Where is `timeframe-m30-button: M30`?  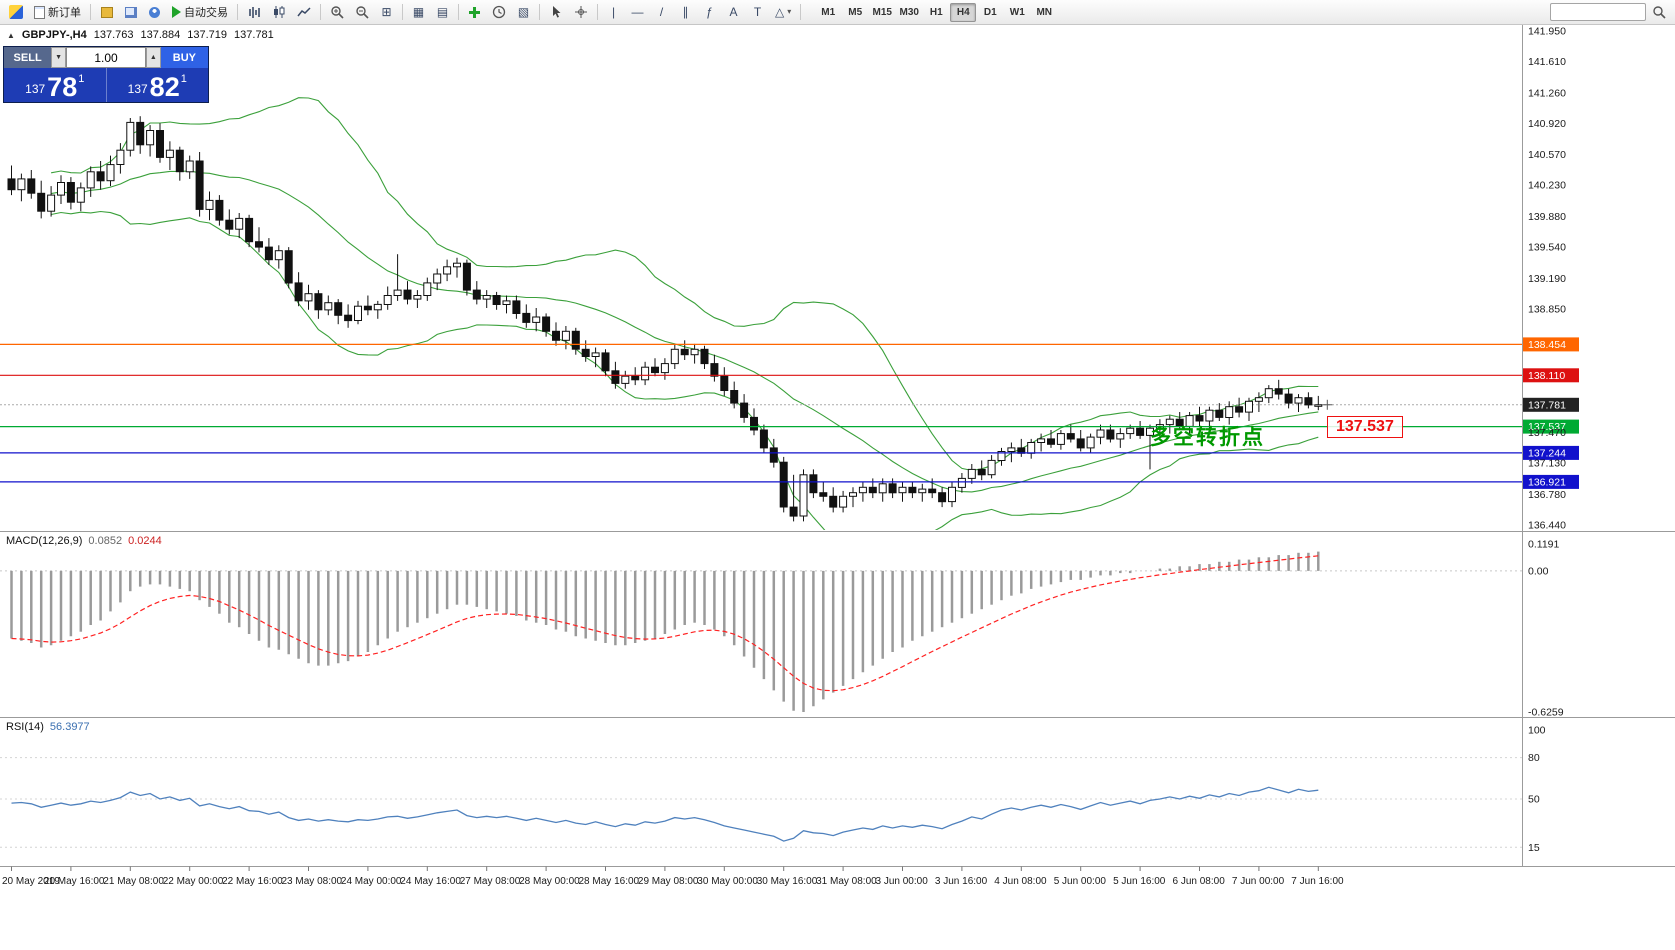 timeframe-m30-button: M30 is located at coordinates (909, 12).